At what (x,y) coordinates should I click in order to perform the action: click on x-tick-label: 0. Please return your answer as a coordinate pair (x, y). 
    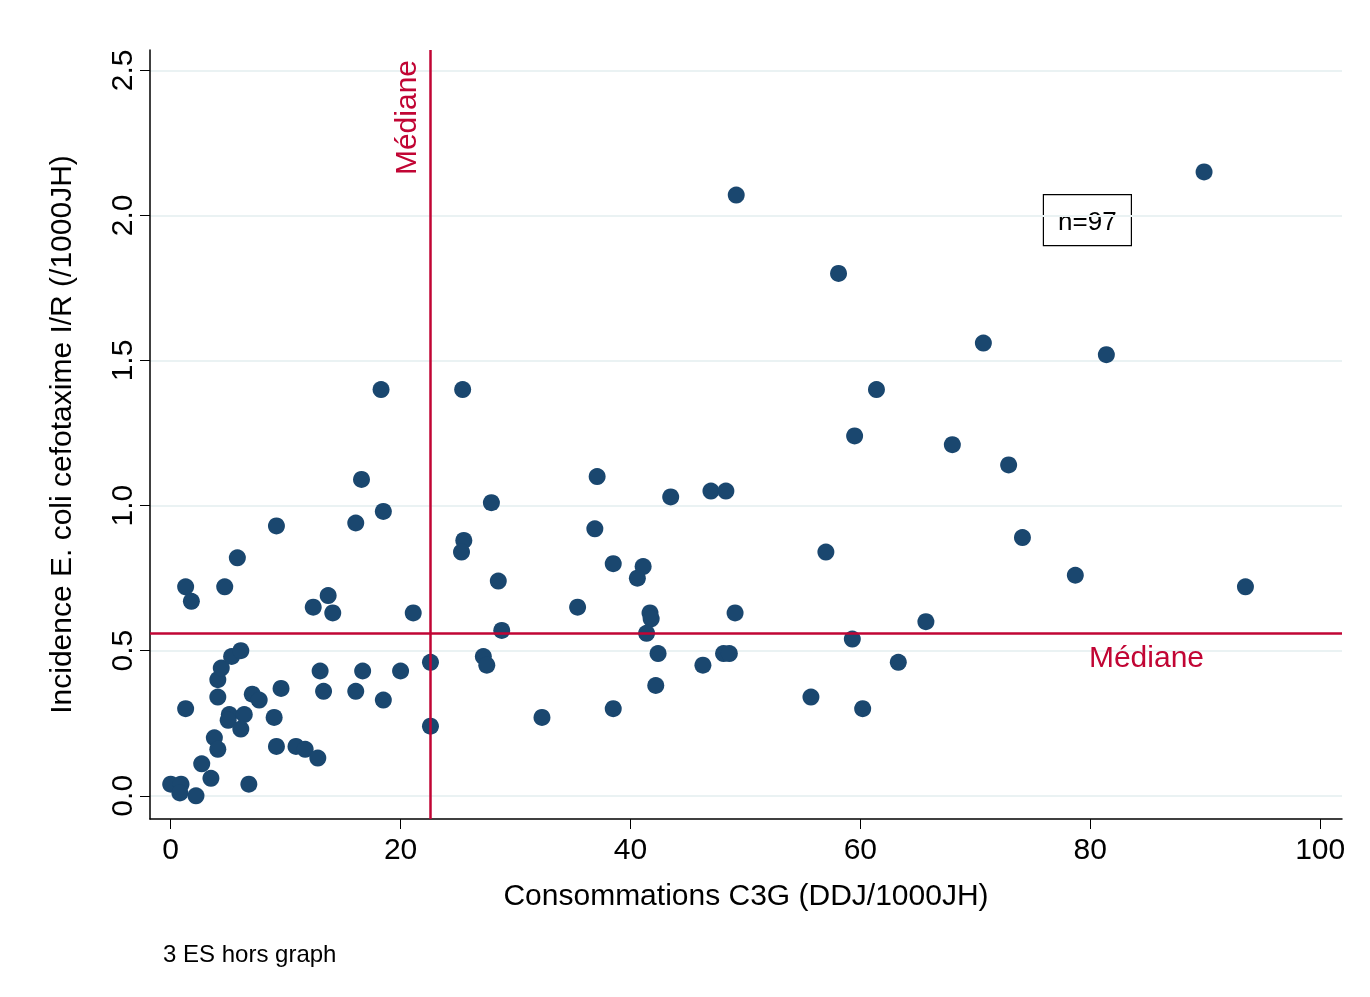
    Looking at the image, I should click on (171, 848).